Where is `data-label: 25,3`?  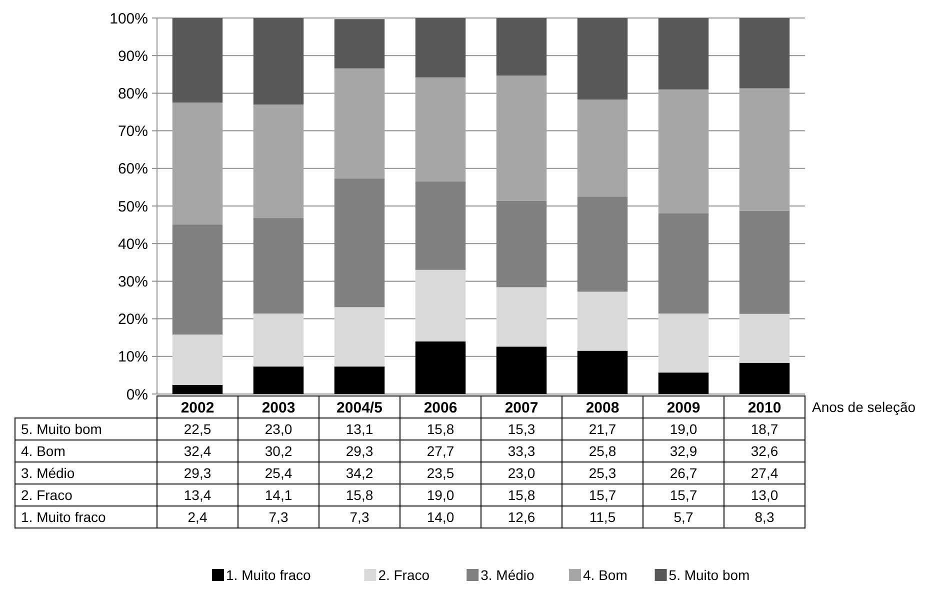 data-label: 25,3 is located at coordinates (602, 472).